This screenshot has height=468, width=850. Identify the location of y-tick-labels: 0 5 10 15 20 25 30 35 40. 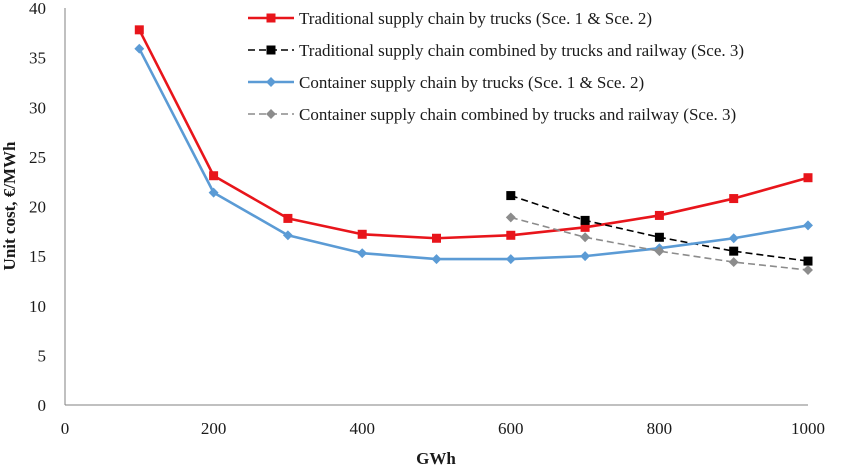
(37, 207).